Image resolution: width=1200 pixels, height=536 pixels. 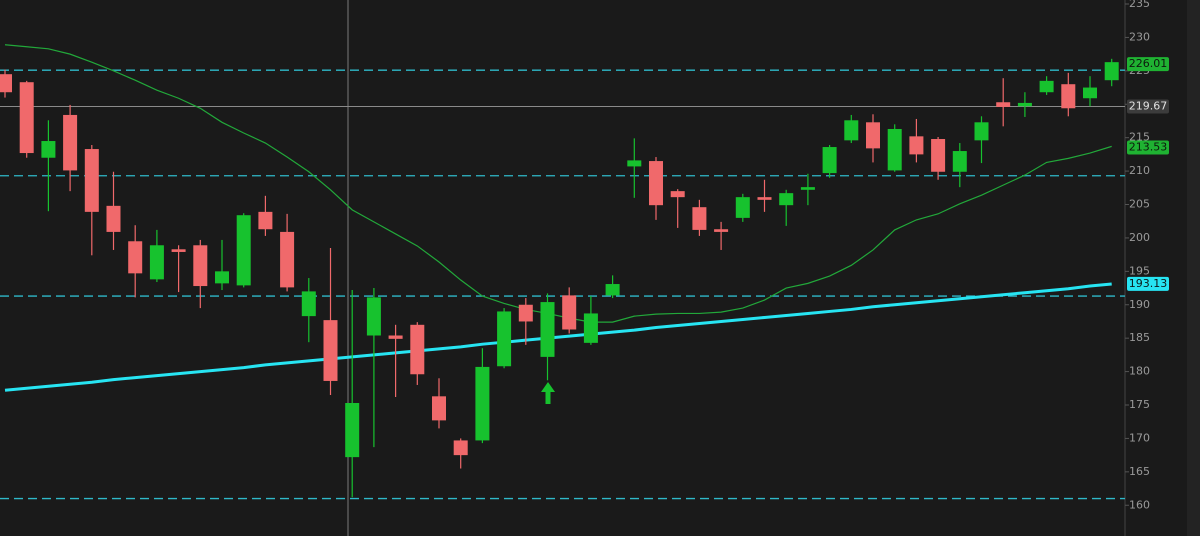 What do you see at coordinates (1139, 204) in the screenshot?
I see `y-tick-label: 205` at bounding box center [1139, 204].